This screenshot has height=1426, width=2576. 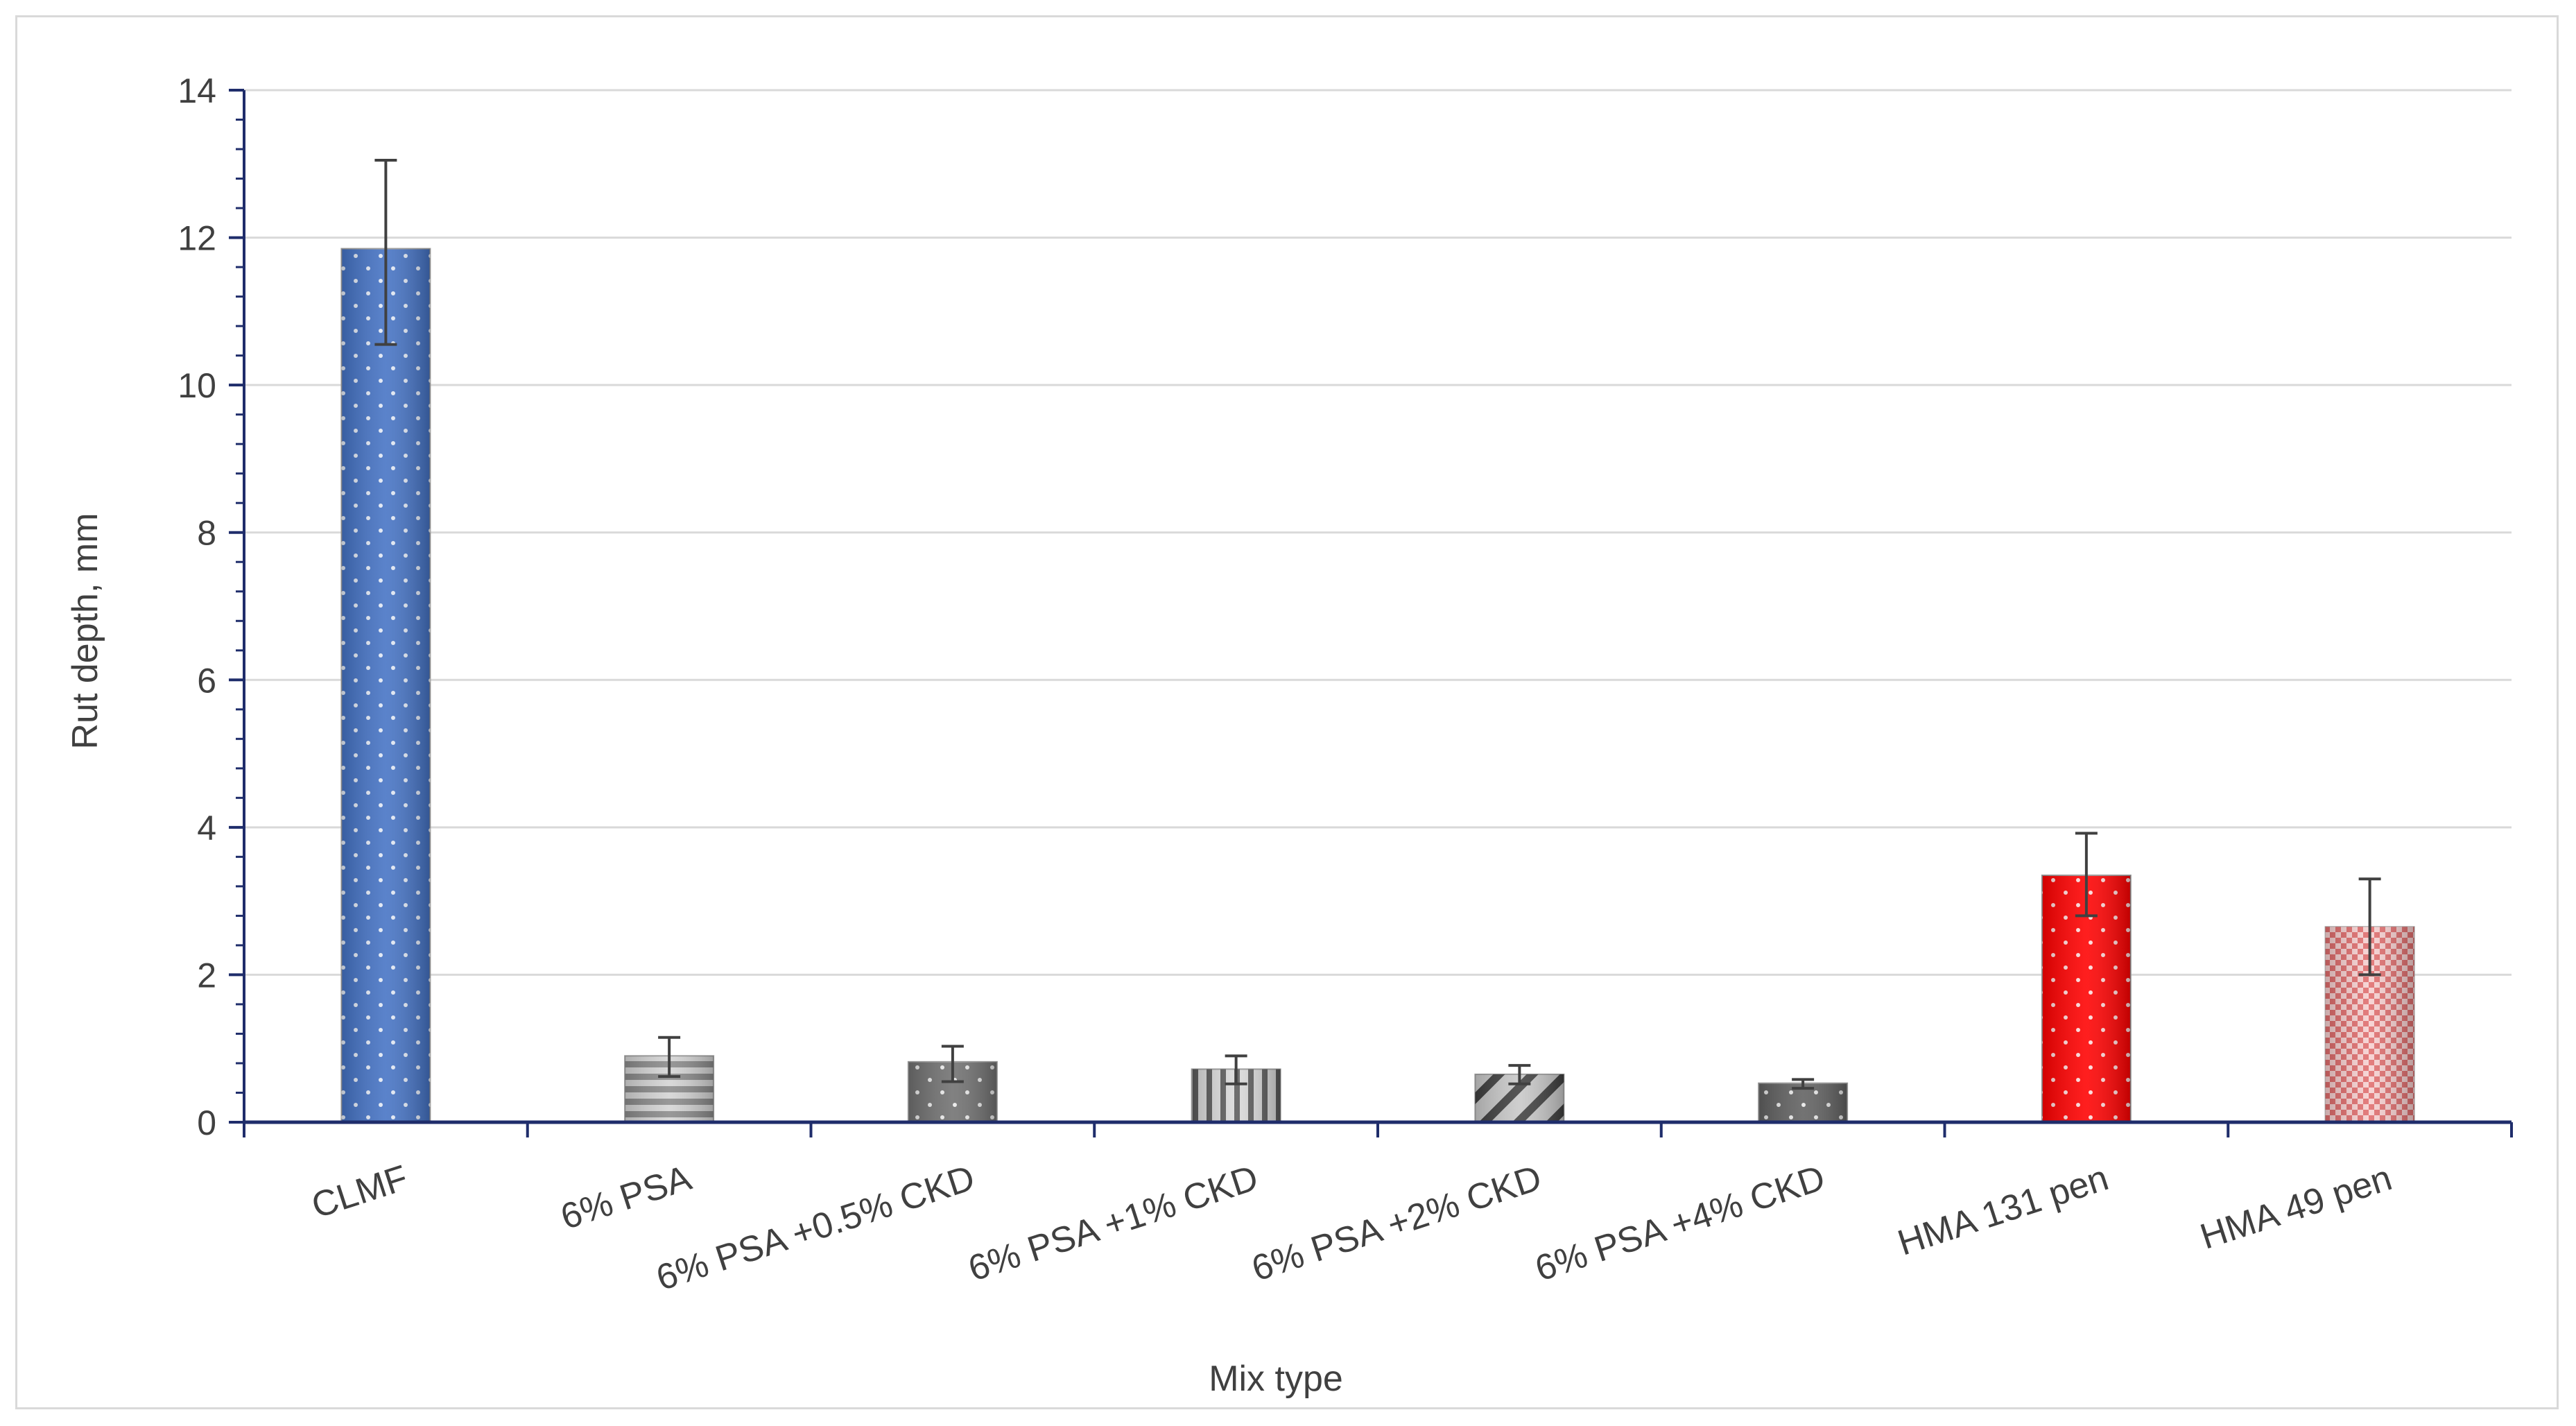 What do you see at coordinates (197, 238) in the screenshot?
I see `y-tick-label: 12` at bounding box center [197, 238].